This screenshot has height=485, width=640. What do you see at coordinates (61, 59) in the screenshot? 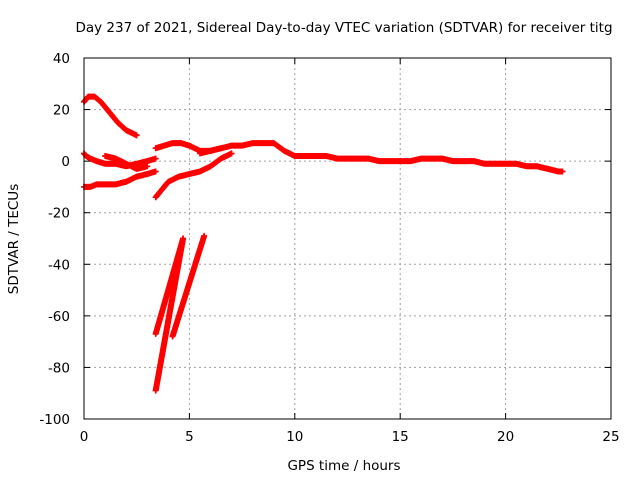
I see `y-tick-label: 40` at bounding box center [61, 59].